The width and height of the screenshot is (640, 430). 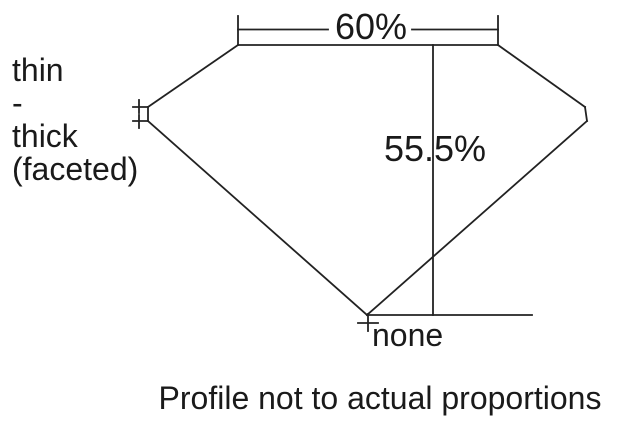 I want to click on table-width-label: 60%, so click(x=371, y=26).